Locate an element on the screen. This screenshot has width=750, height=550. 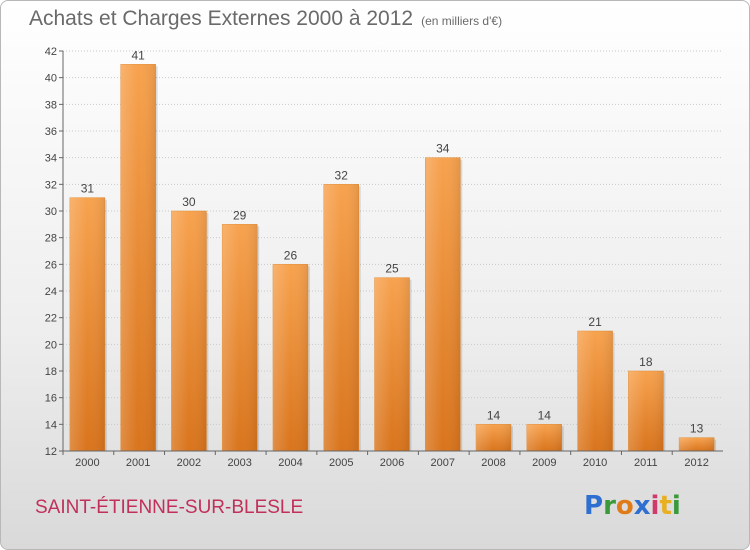
x-tick-label: 2001 is located at coordinates (138, 463).